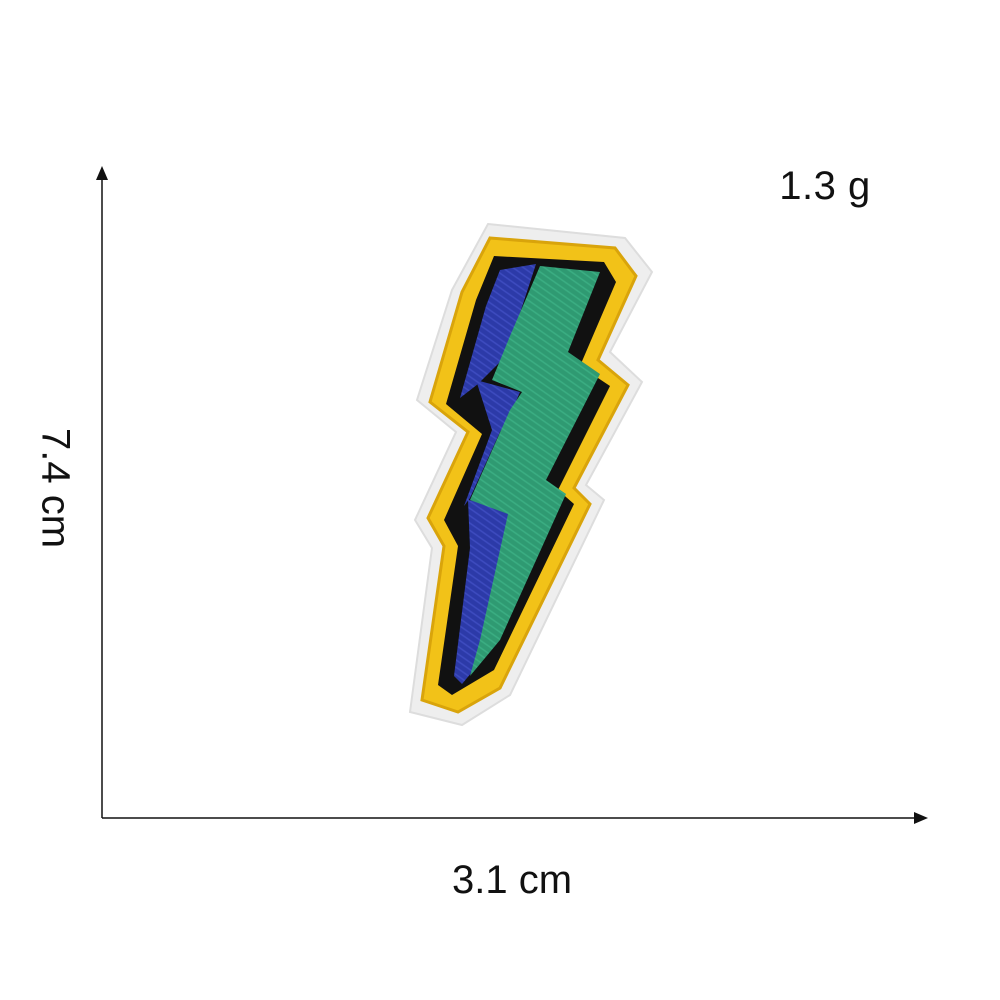 The image size is (1000, 1000). What do you see at coordinates (535, 471) in the screenshot?
I see `patch-green-front` at bounding box center [535, 471].